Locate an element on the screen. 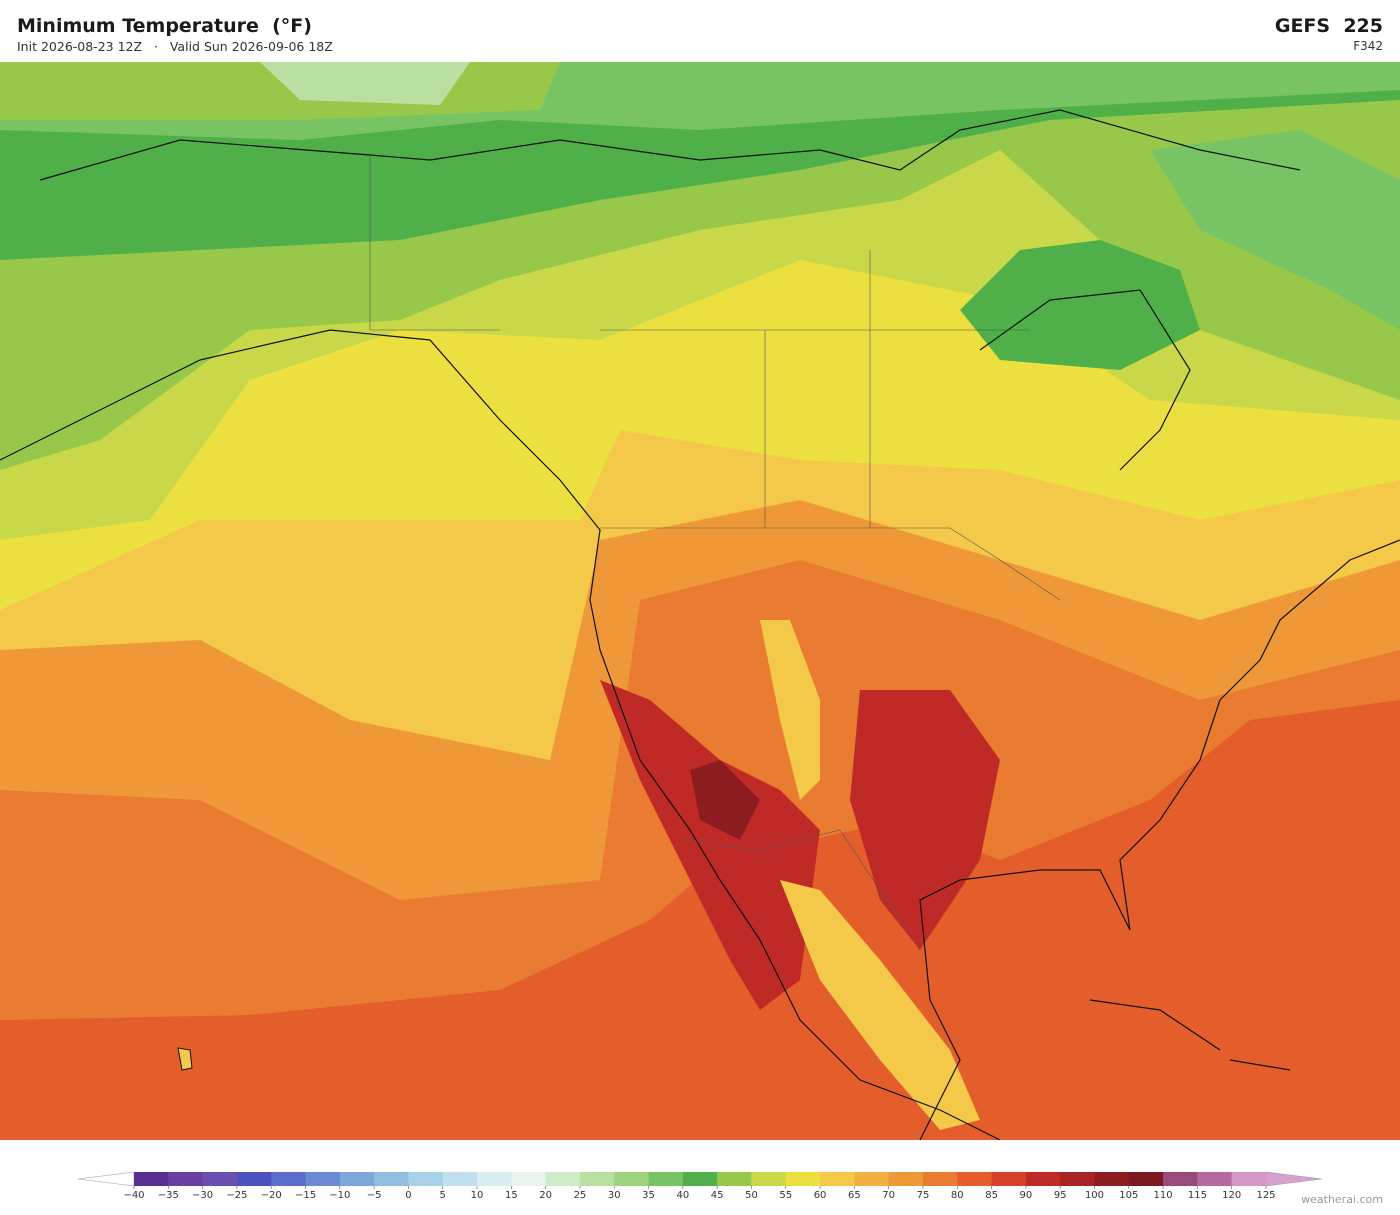  colorbar-under is located at coordinates (106, 1179).